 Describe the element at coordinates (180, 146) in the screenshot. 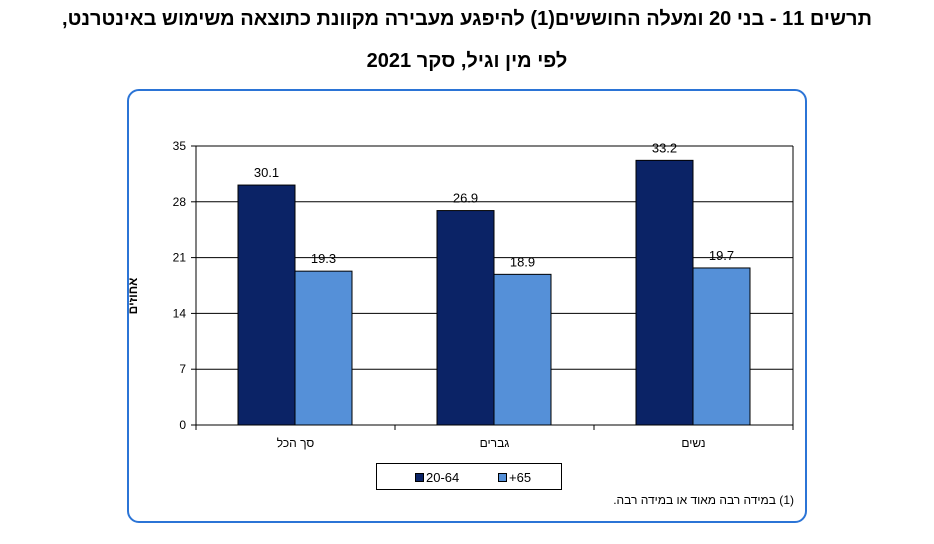

I see `y-tick-label: 35` at that location.